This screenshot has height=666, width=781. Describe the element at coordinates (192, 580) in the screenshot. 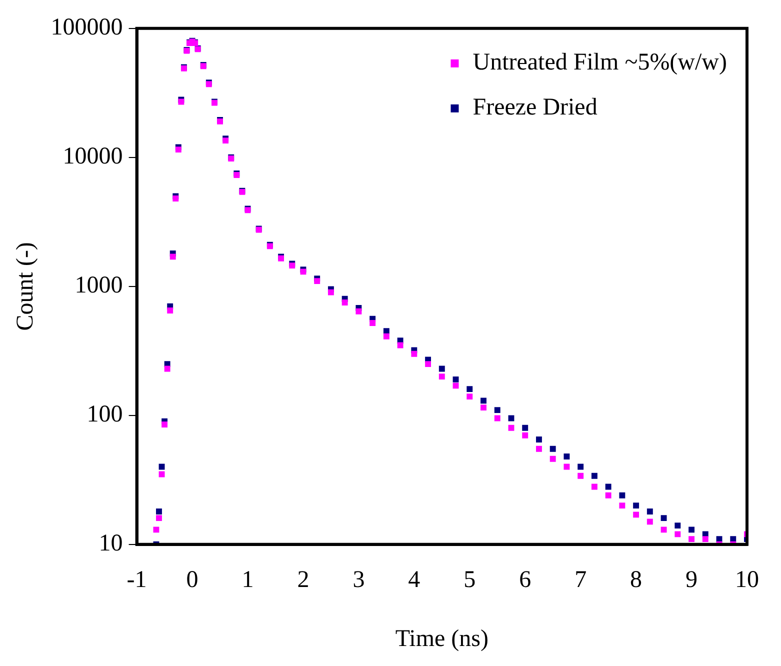

I see `x-tick-label: 0` at that location.